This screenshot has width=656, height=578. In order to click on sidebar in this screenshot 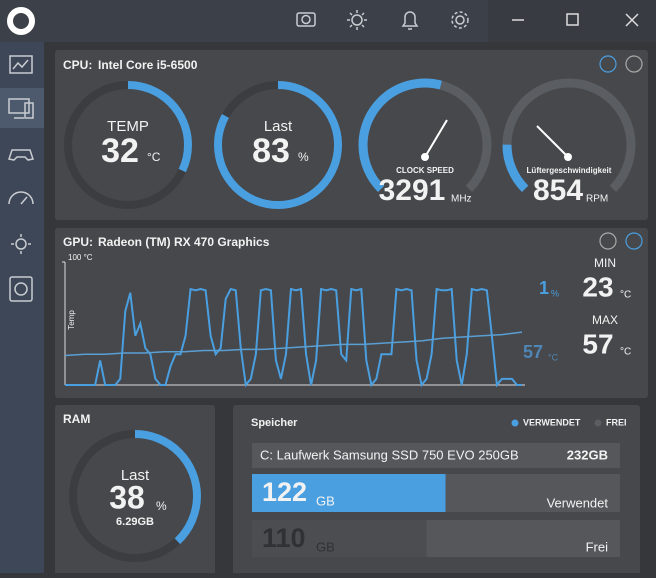, I will do `click(22, 307)`.